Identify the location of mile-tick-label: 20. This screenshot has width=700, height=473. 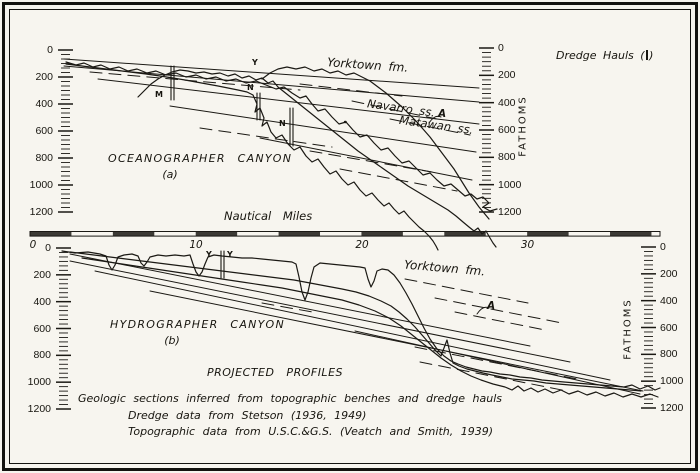
(362, 245).